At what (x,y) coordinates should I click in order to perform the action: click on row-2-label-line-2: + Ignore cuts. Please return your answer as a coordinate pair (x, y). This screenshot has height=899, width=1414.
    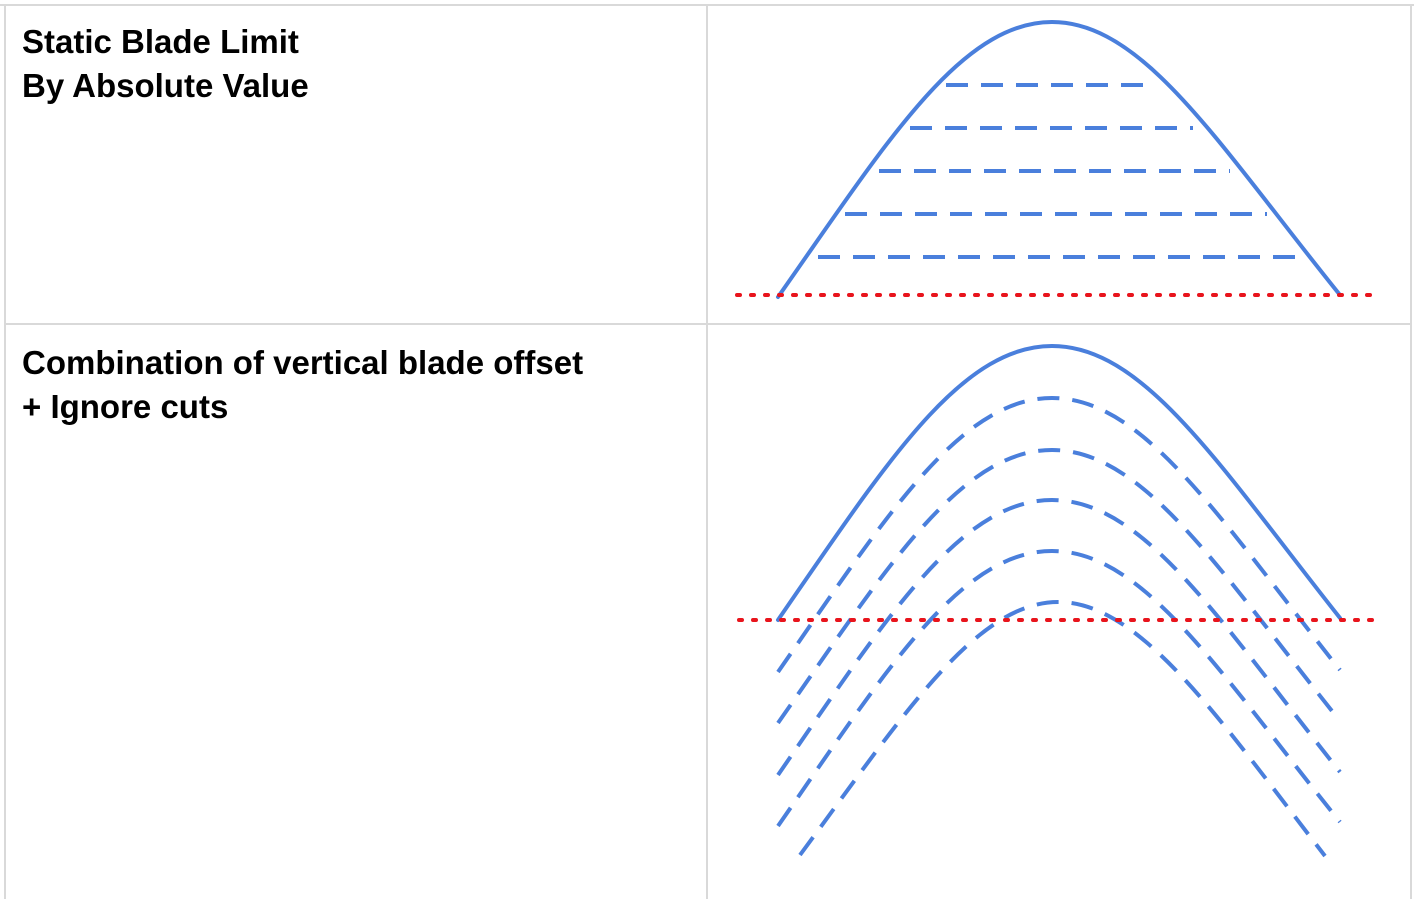
    Looking at the image, I should click on (125, 406).